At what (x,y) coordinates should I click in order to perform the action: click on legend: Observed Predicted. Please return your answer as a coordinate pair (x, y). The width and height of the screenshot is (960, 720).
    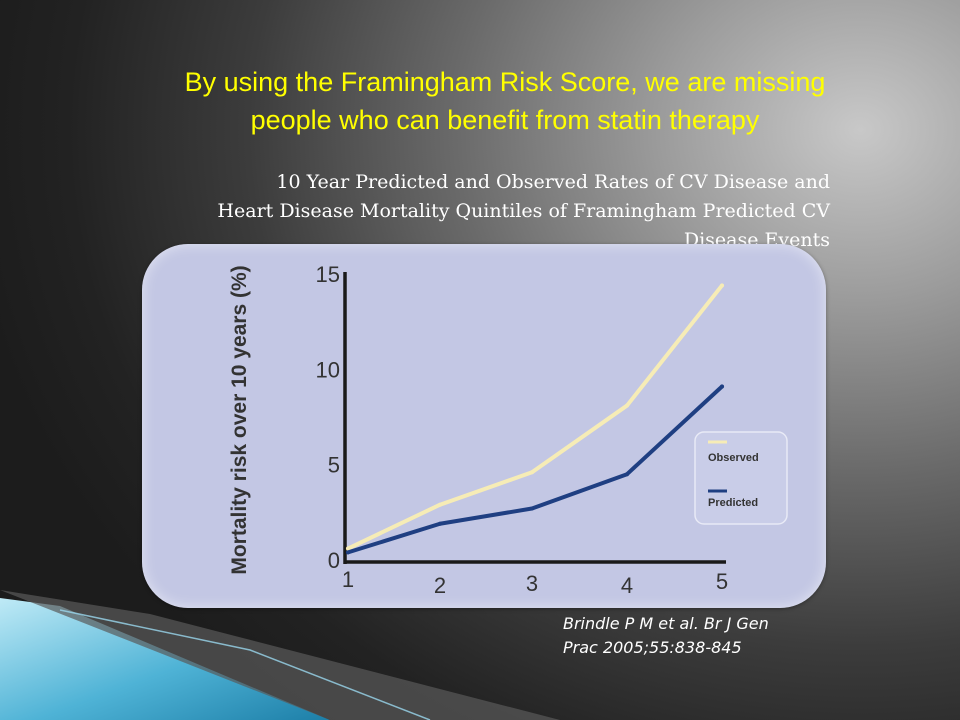
    Looking at the image, I should click on (741, 478).